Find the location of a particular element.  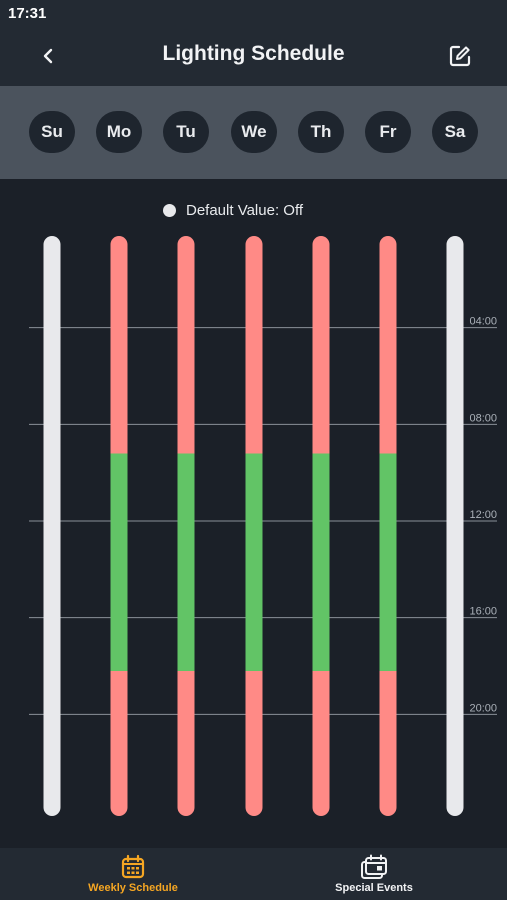

segment-fr-2-off is located at coordinates (388, 743).